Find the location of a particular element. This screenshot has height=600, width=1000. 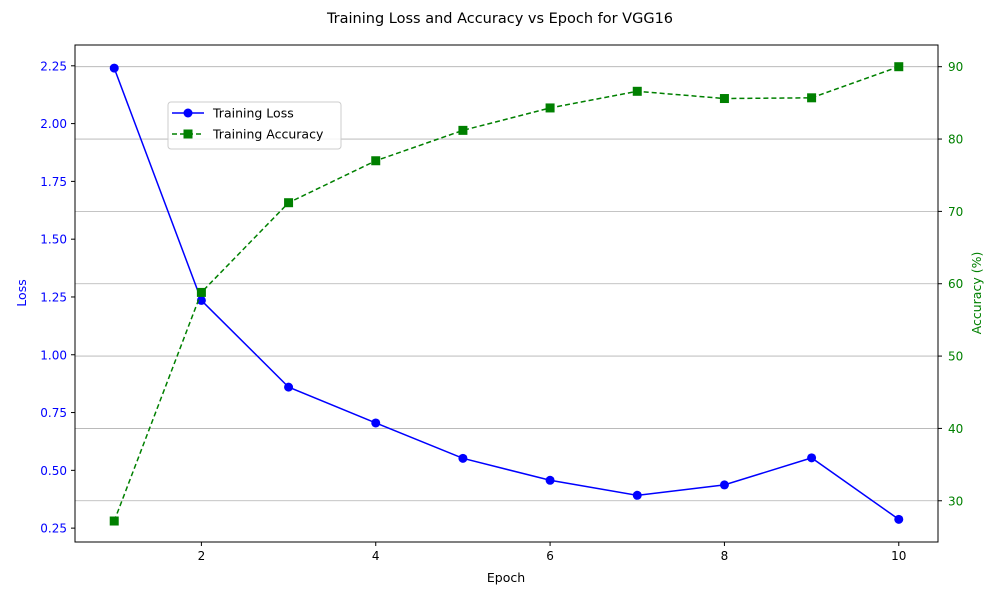

x-tick-label: 6 is located at coordinates (550, 556).